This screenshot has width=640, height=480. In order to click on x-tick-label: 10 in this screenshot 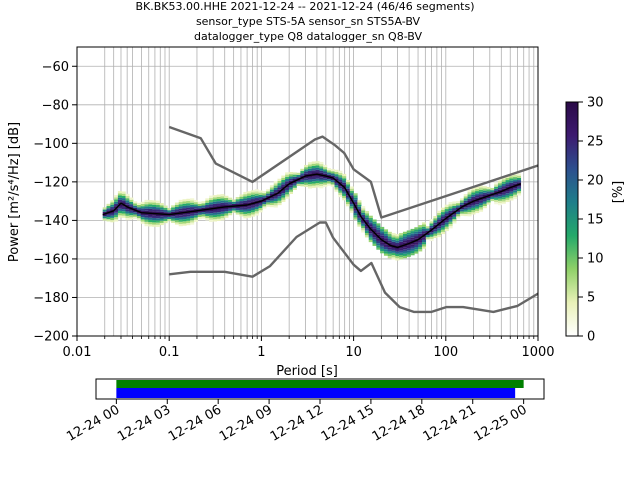, I will do `click(353, 352)`.